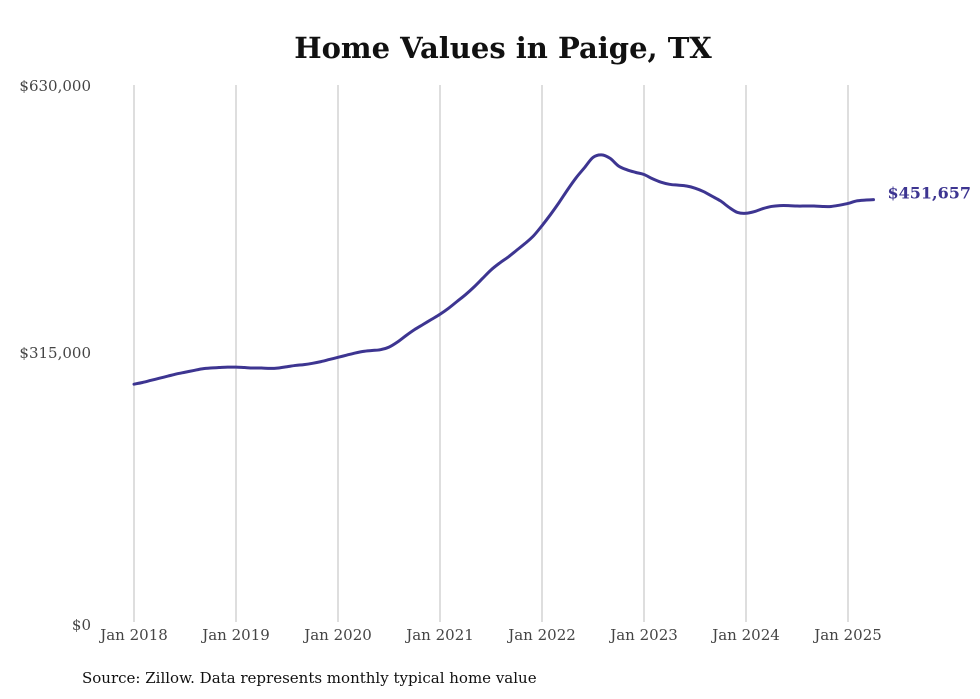  Describe the element at coordinates (133, 635) in the screenshot. I see `x-tick-label-0: Jan 2018` at that location.